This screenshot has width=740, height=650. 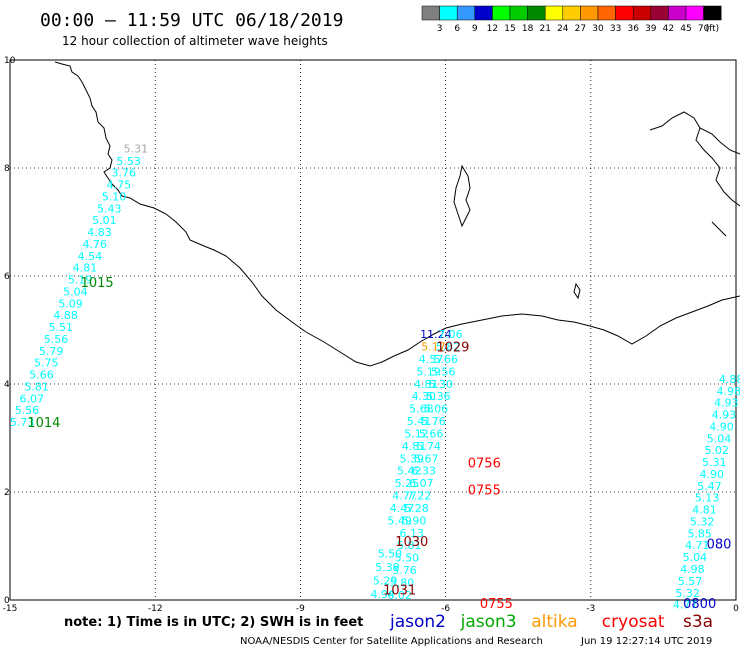 I want to click on wave-height-label: 5.25, so click(x=407, y=483).